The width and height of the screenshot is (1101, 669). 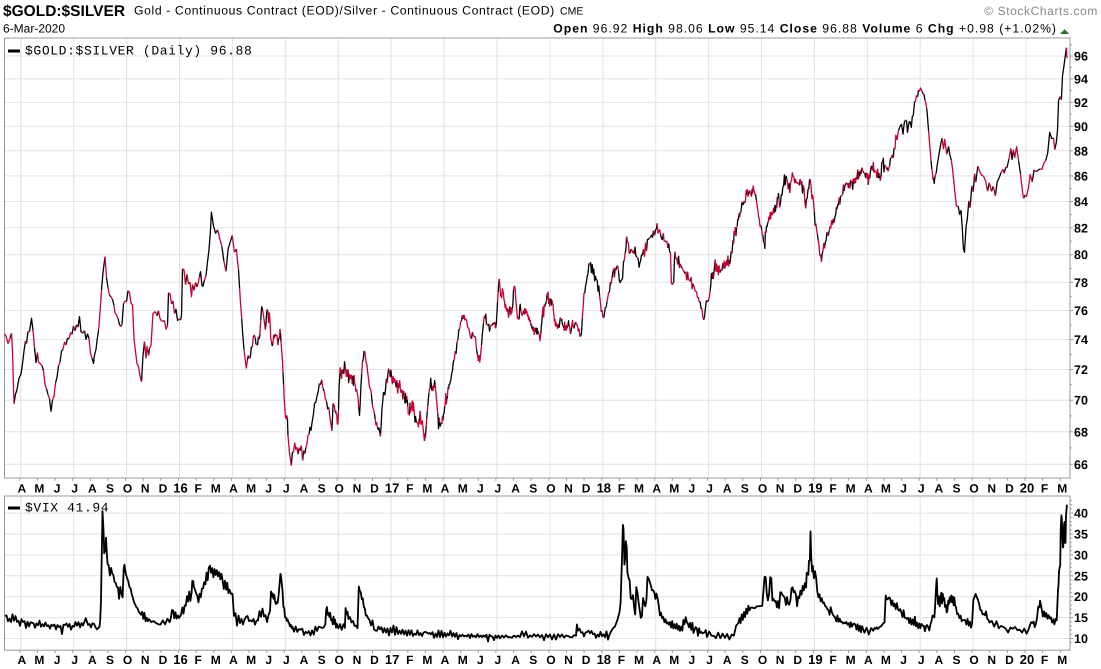 What do you see at coordinates (64, 11) in the screenshot?
I see `svg-text: $GOLD:$SILVER` at bounding box center [64, 11].